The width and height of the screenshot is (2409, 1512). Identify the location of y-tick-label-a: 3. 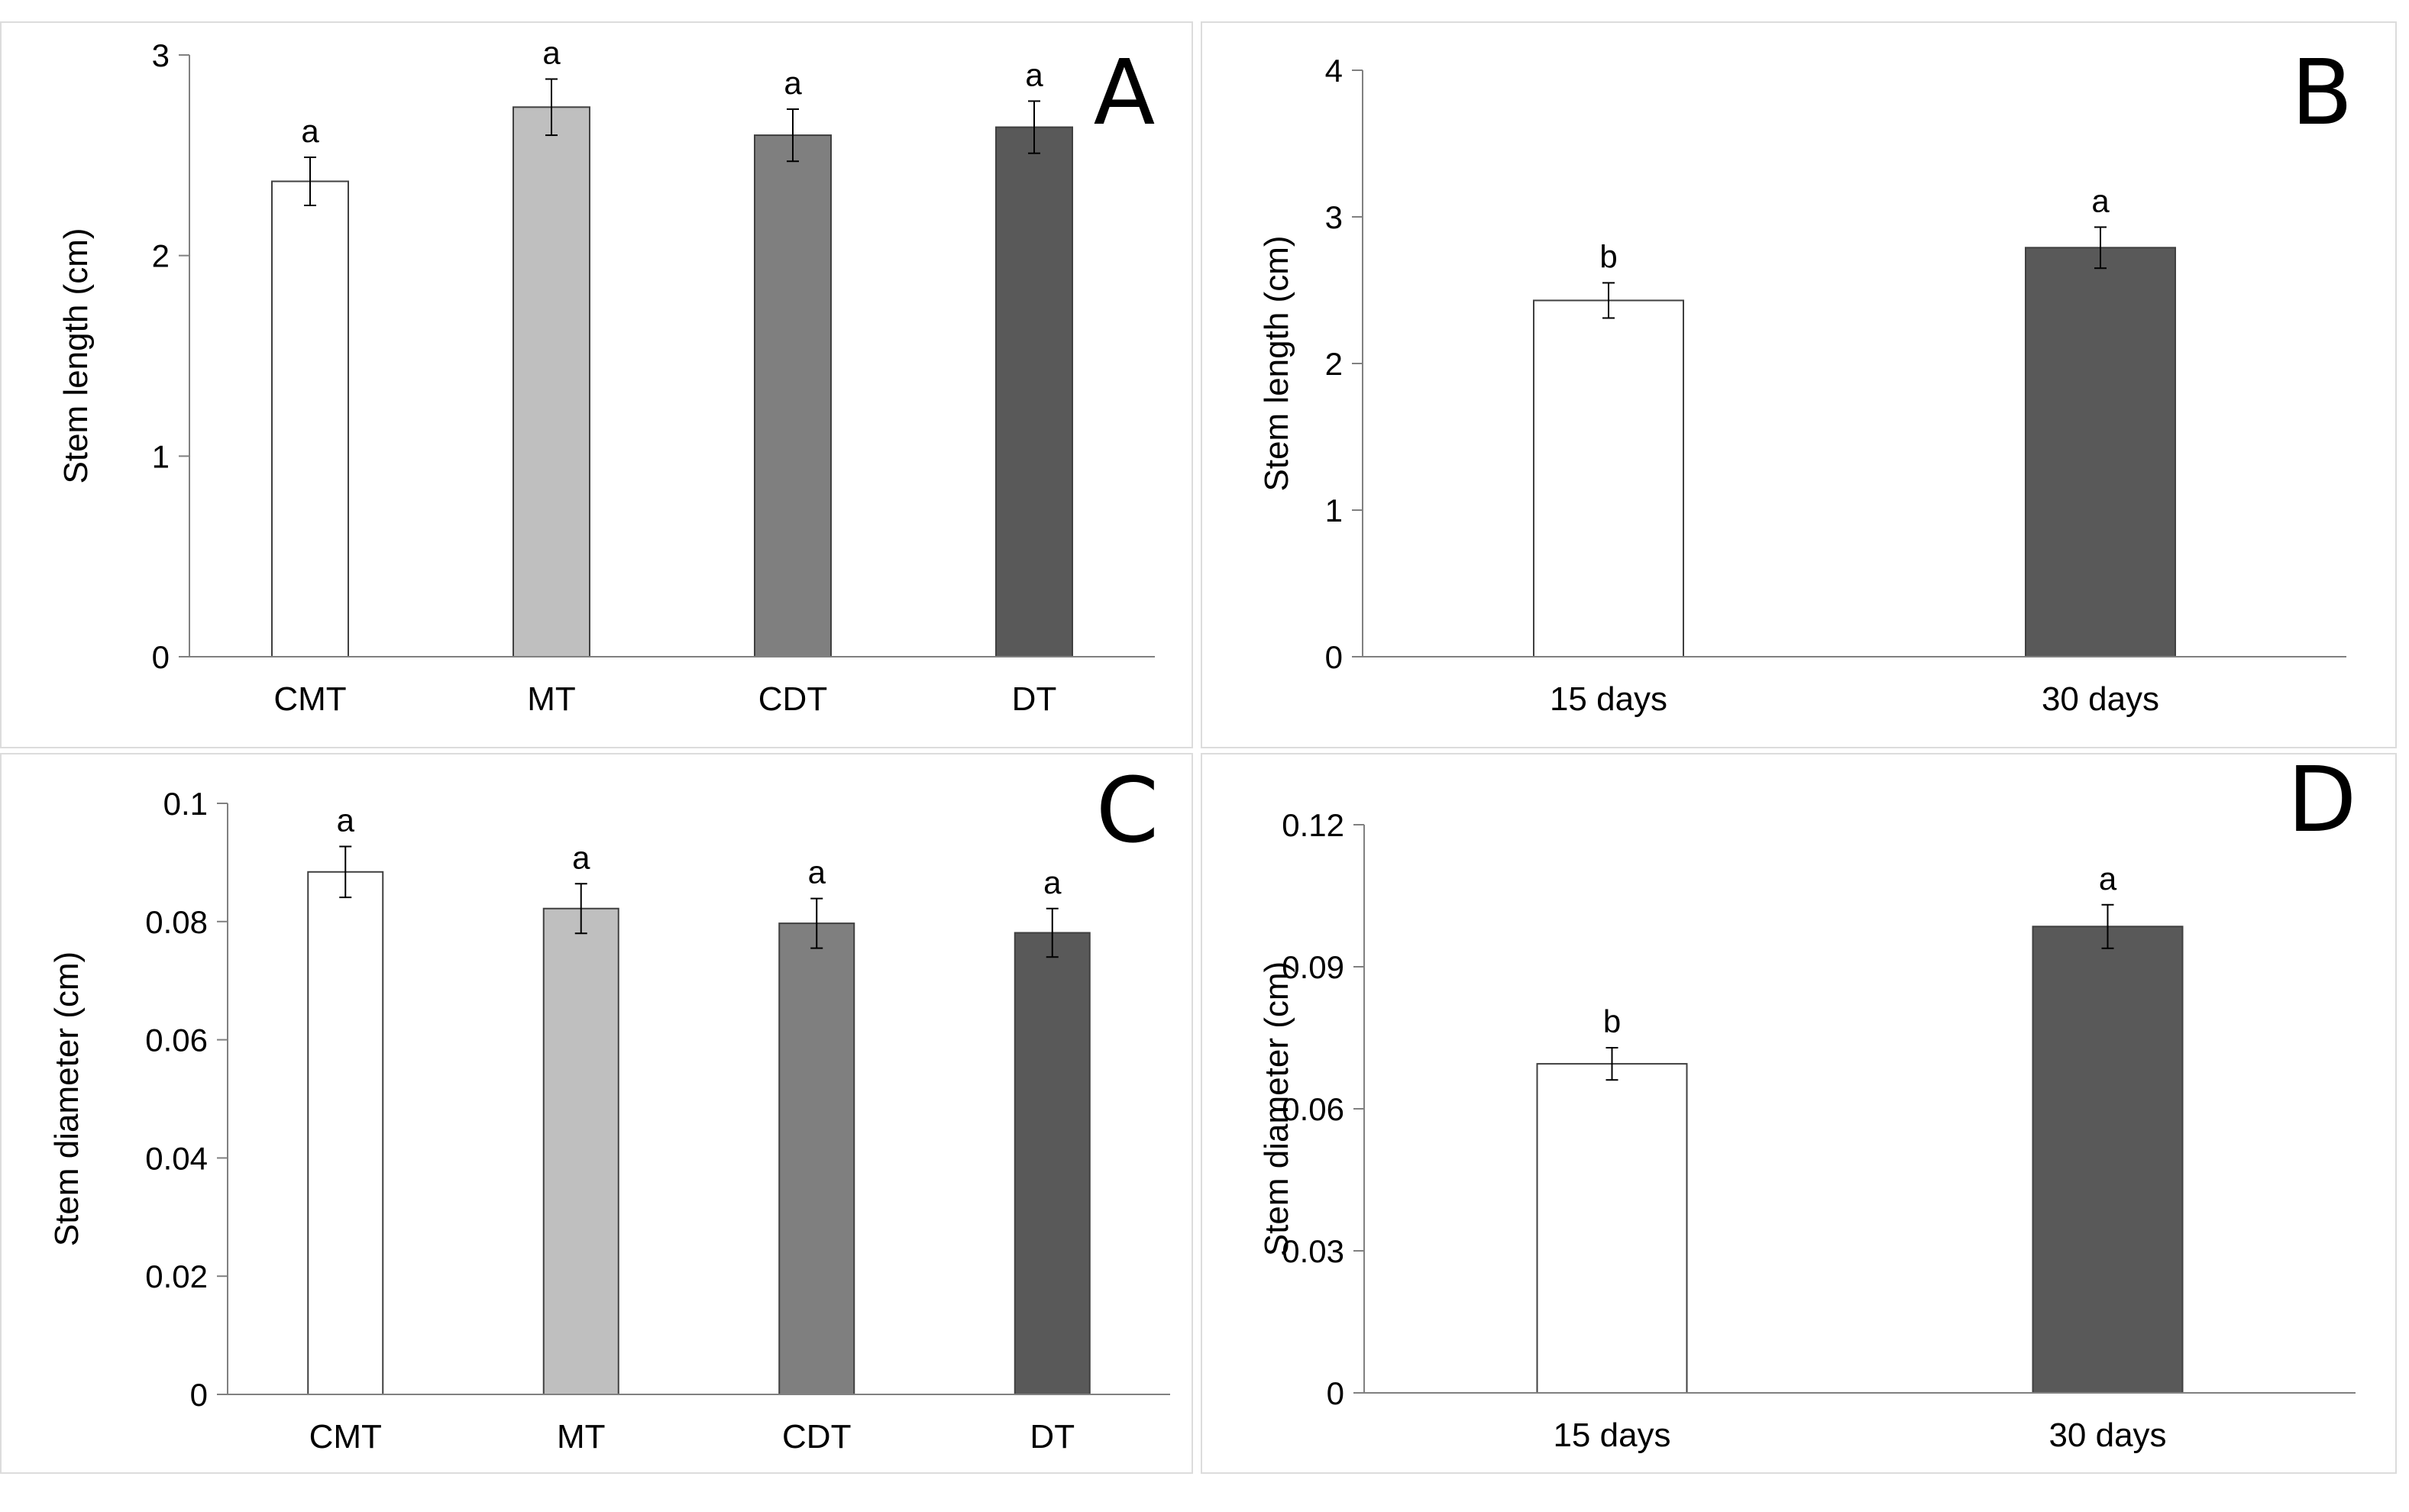
(161, 55).